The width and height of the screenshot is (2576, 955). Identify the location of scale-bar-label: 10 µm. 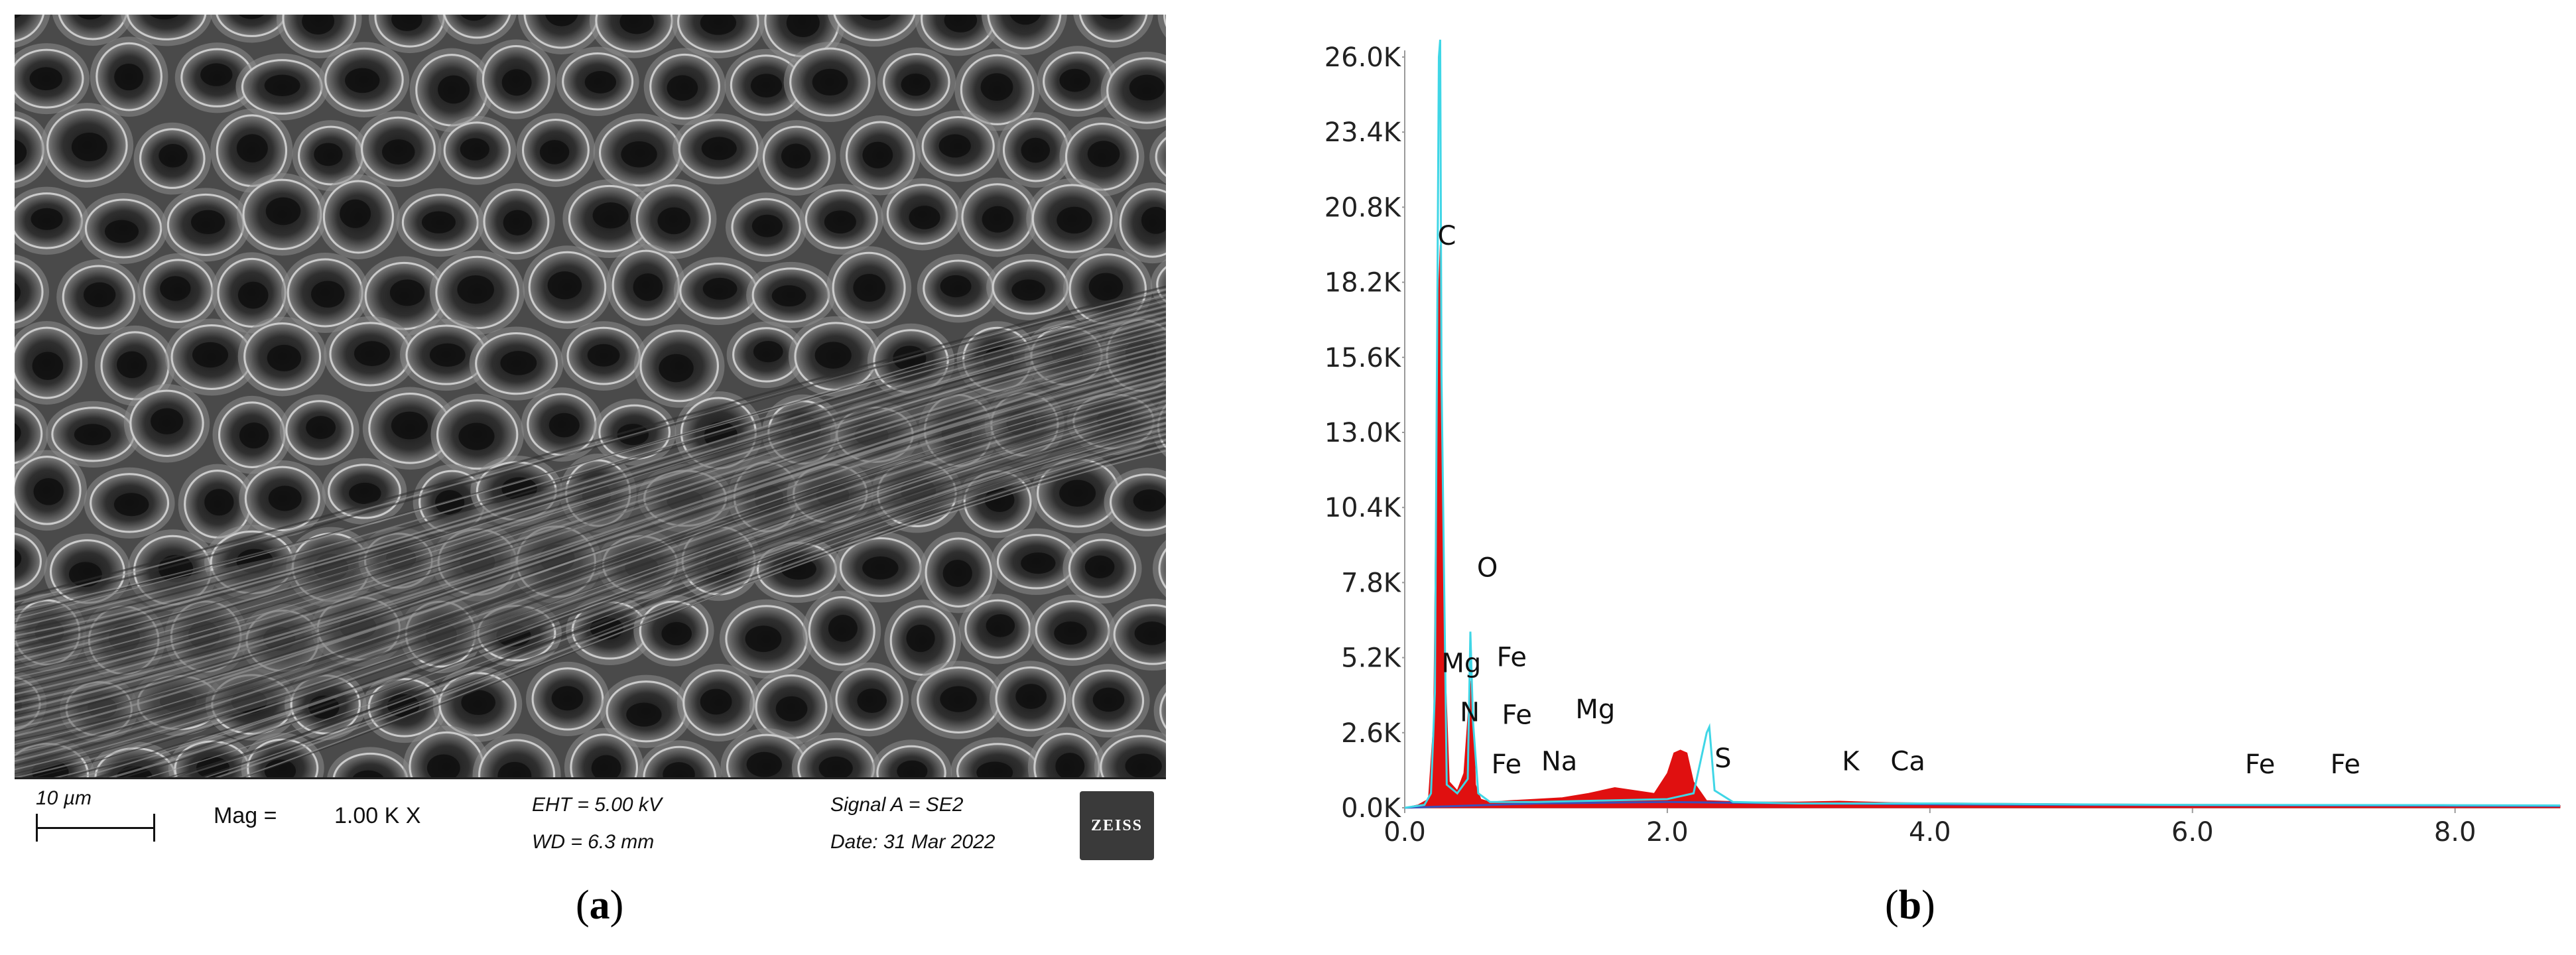
(64, 798).